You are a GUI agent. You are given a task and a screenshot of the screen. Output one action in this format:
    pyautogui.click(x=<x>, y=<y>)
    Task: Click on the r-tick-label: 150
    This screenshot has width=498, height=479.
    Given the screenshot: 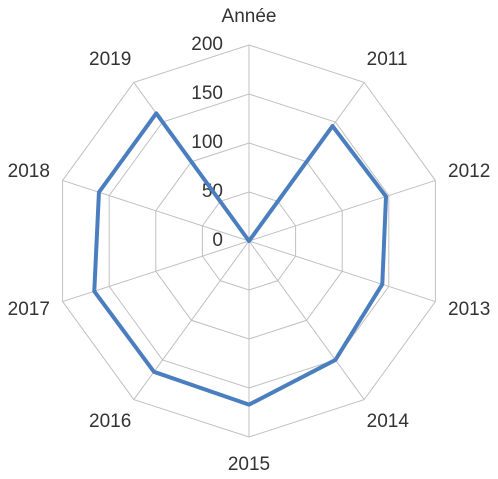 What is the action you would take?
    pyautogui.click(x=207, y=93)
    